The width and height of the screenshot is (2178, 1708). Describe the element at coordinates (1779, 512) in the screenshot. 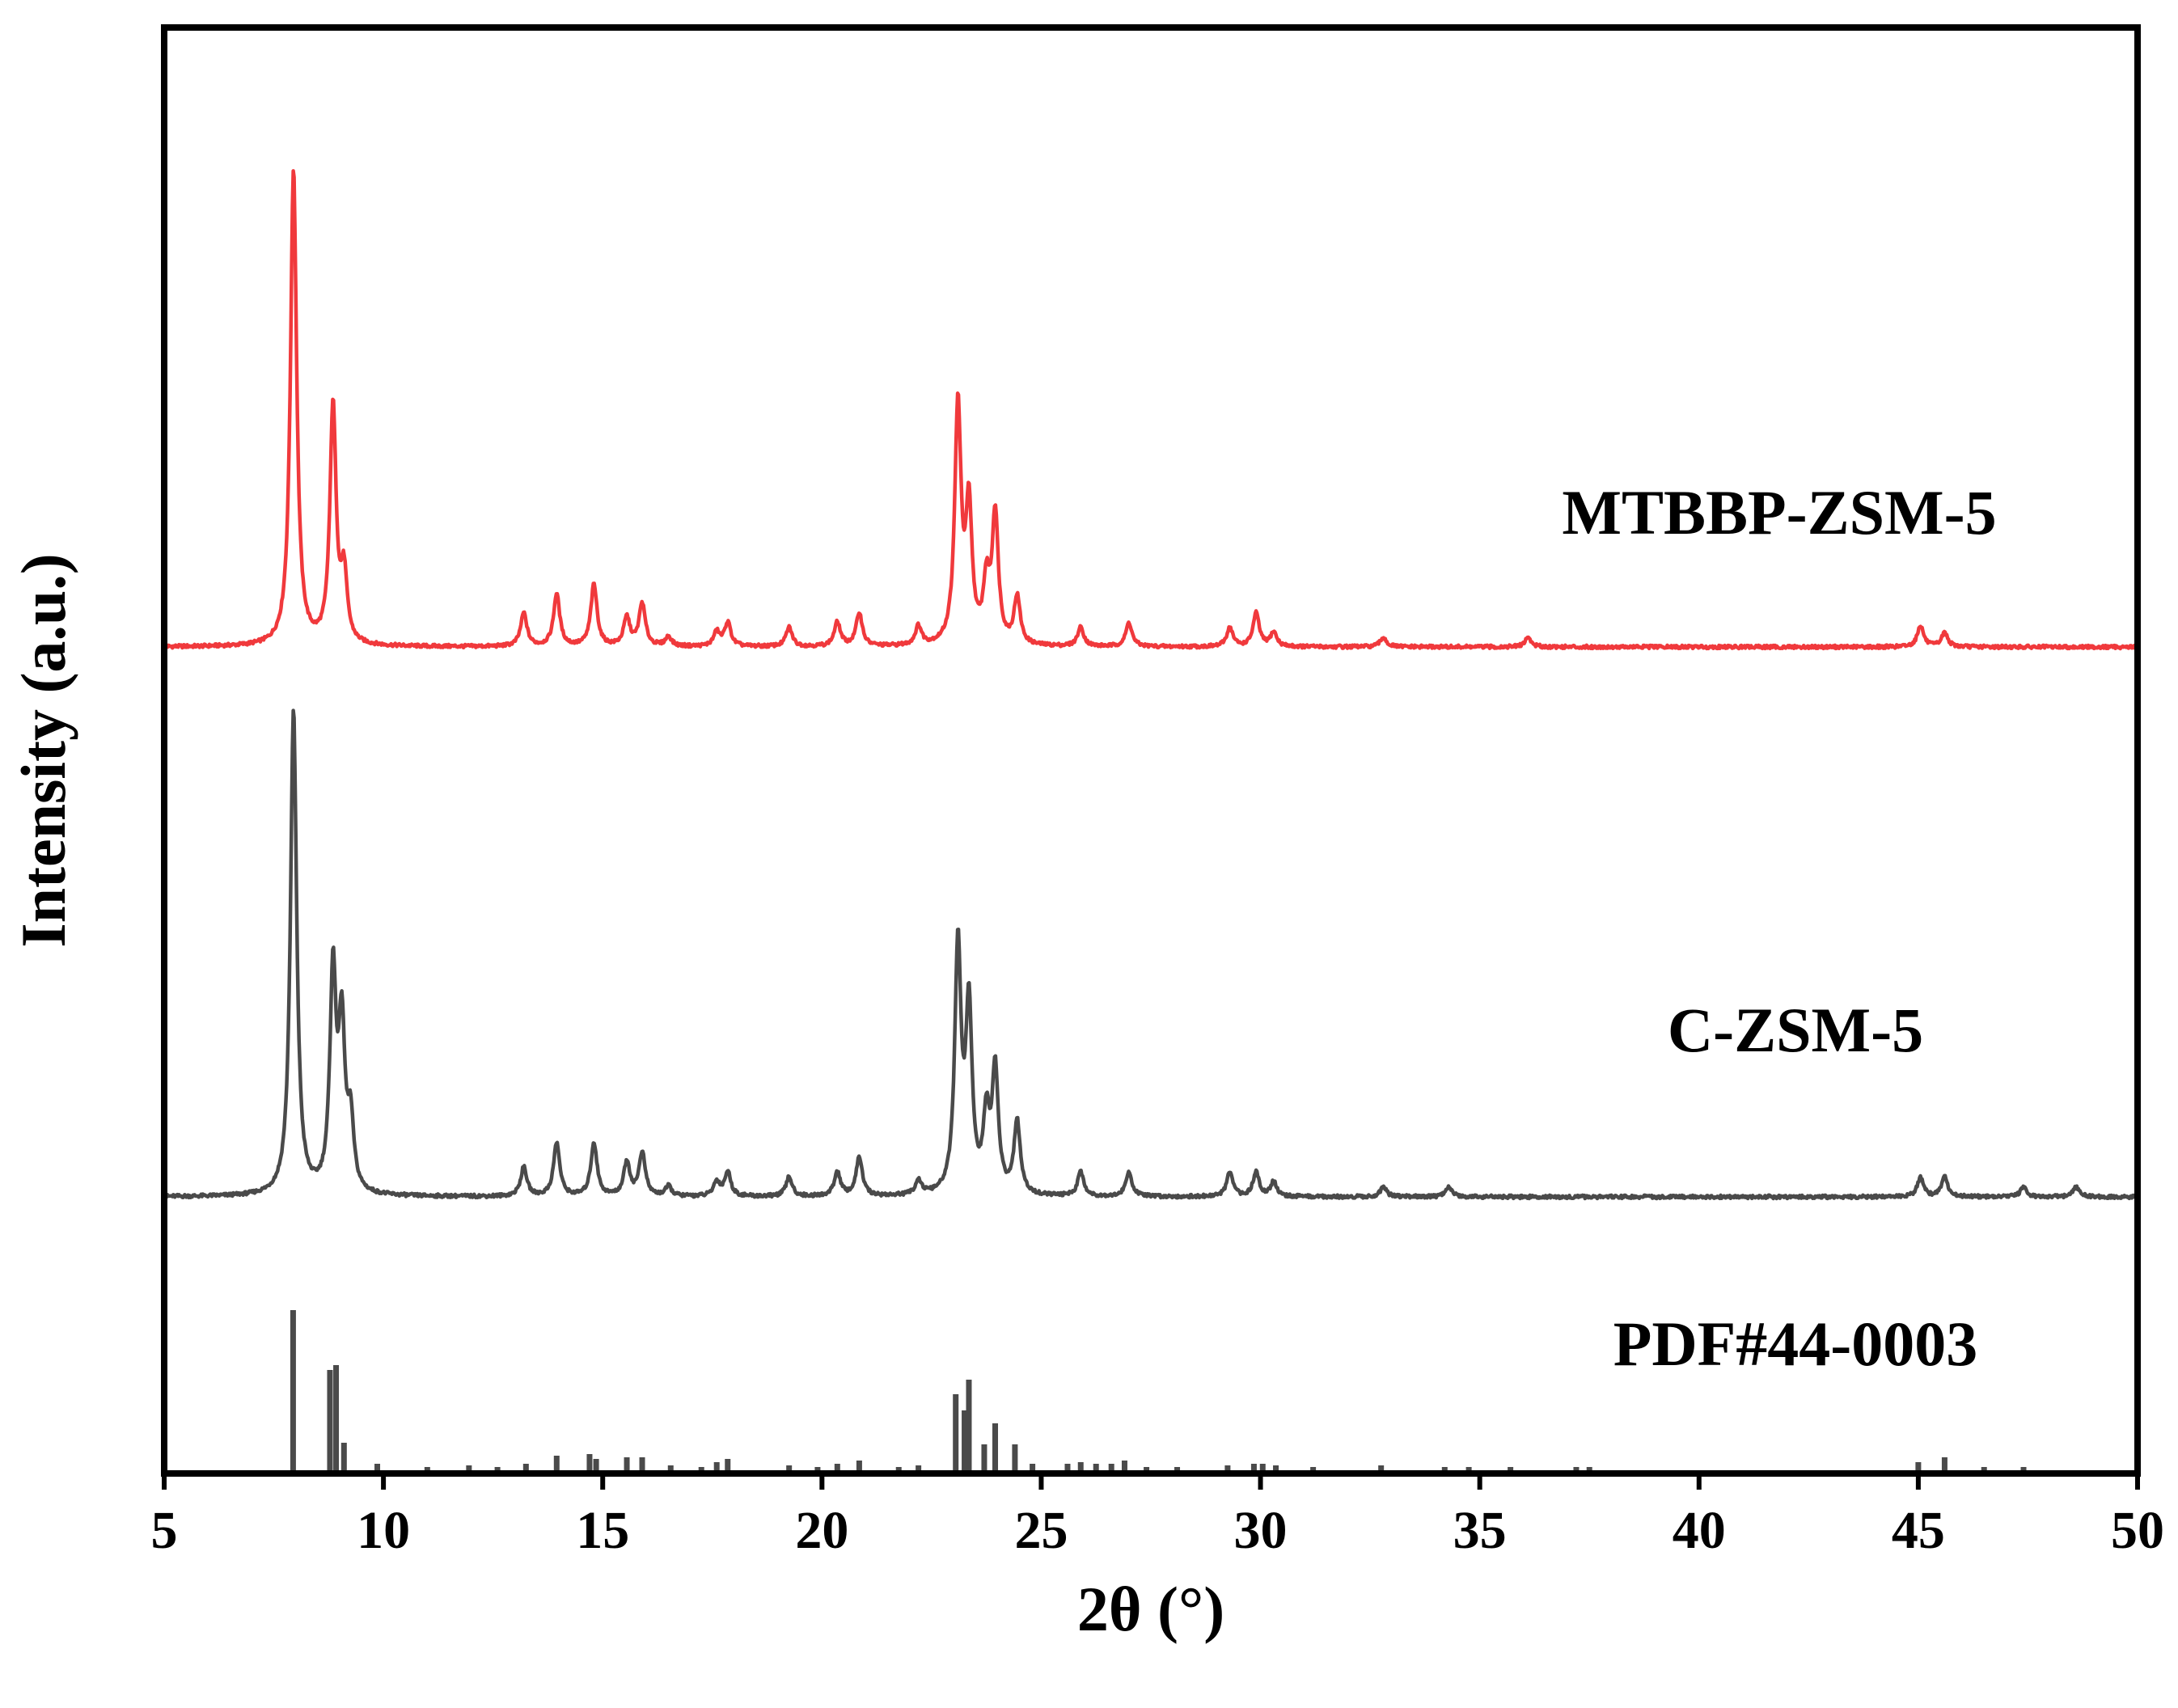

I see `series-label-mtbbp-zsm-5: MTBBP-ZSM-5` at that location.